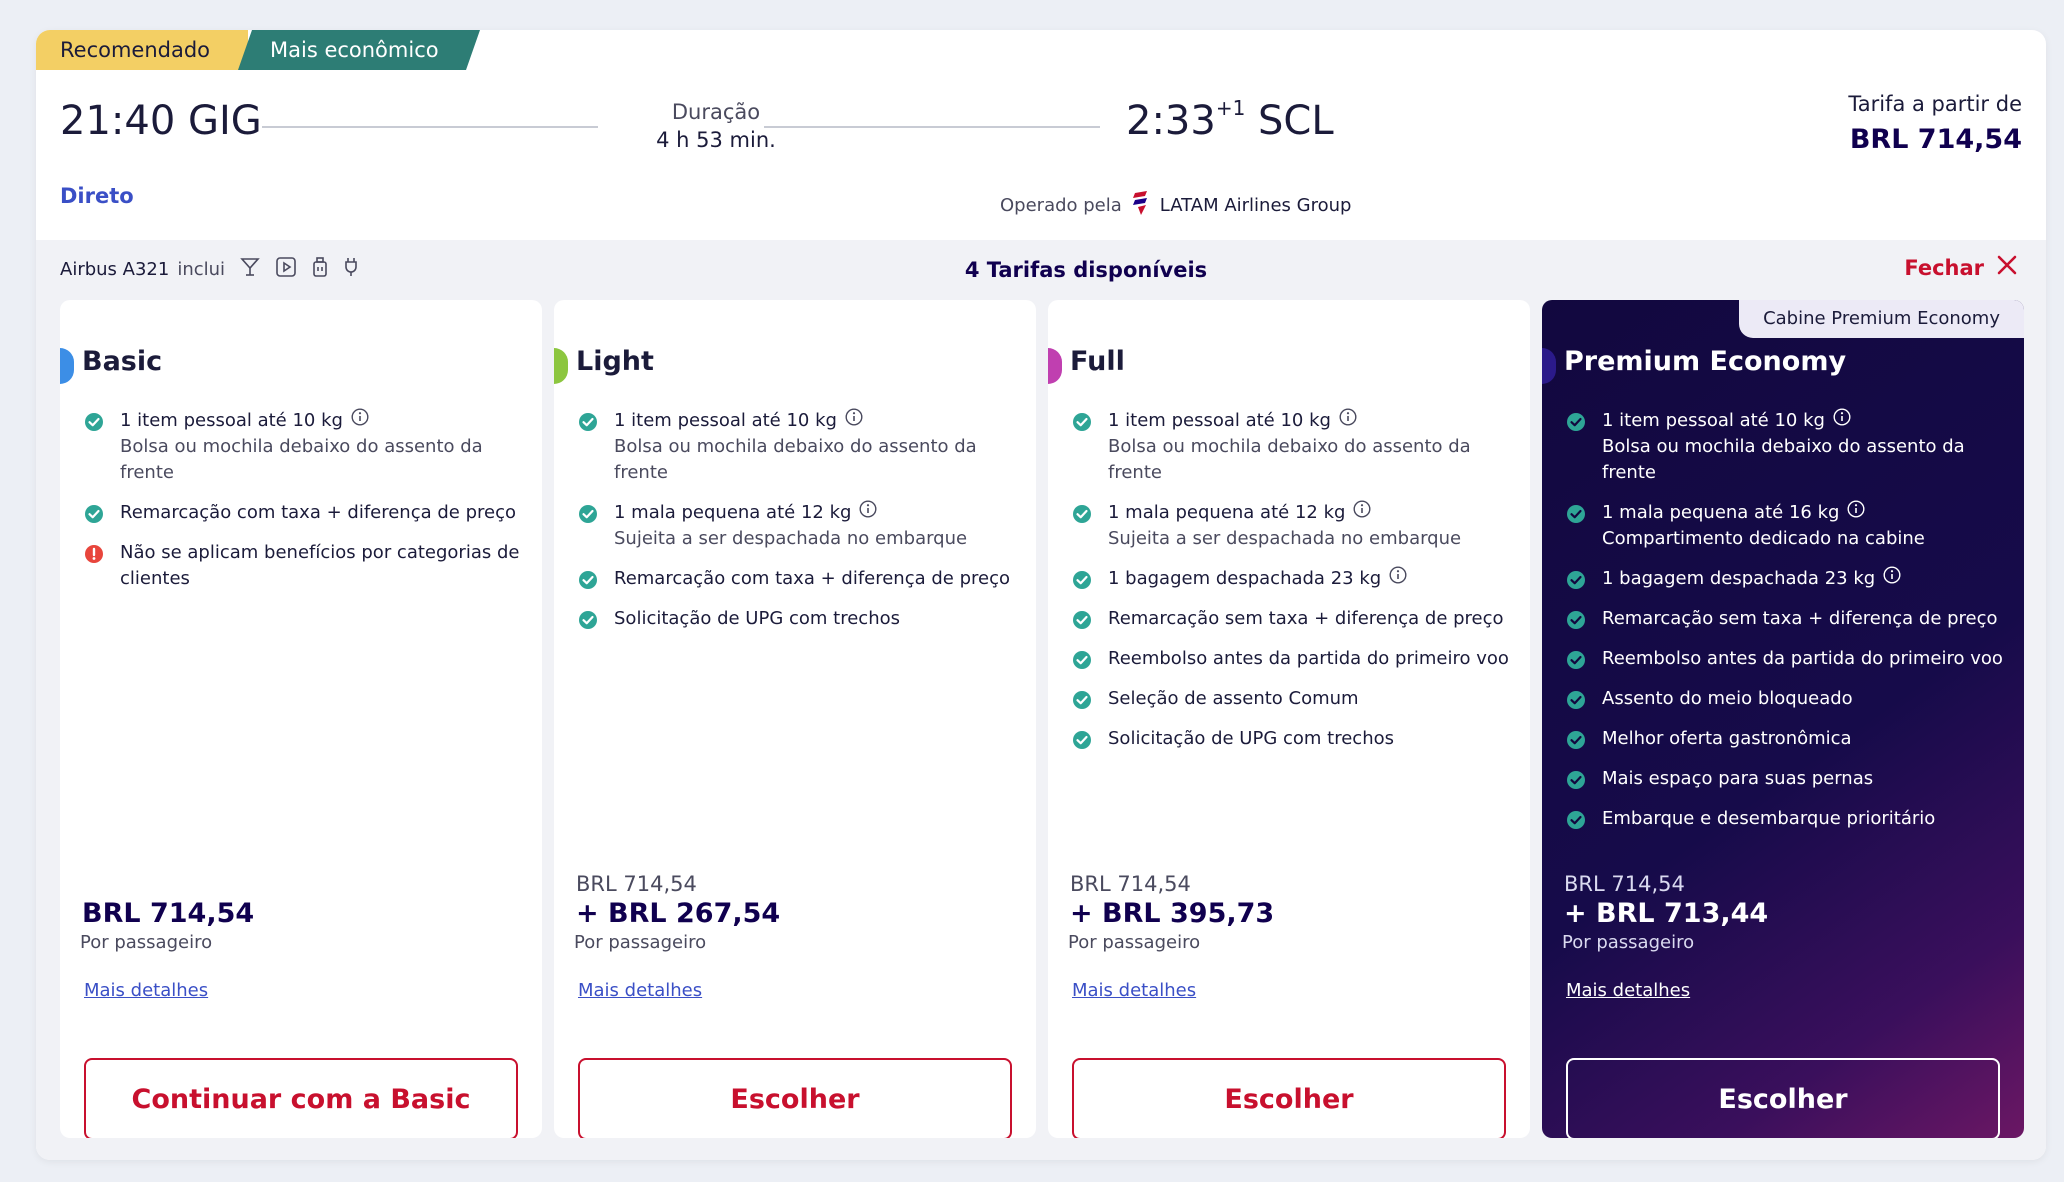  Describe the element at coordinates (97, 196) in the screenshot. I see `stops-link: Direto` at that location.